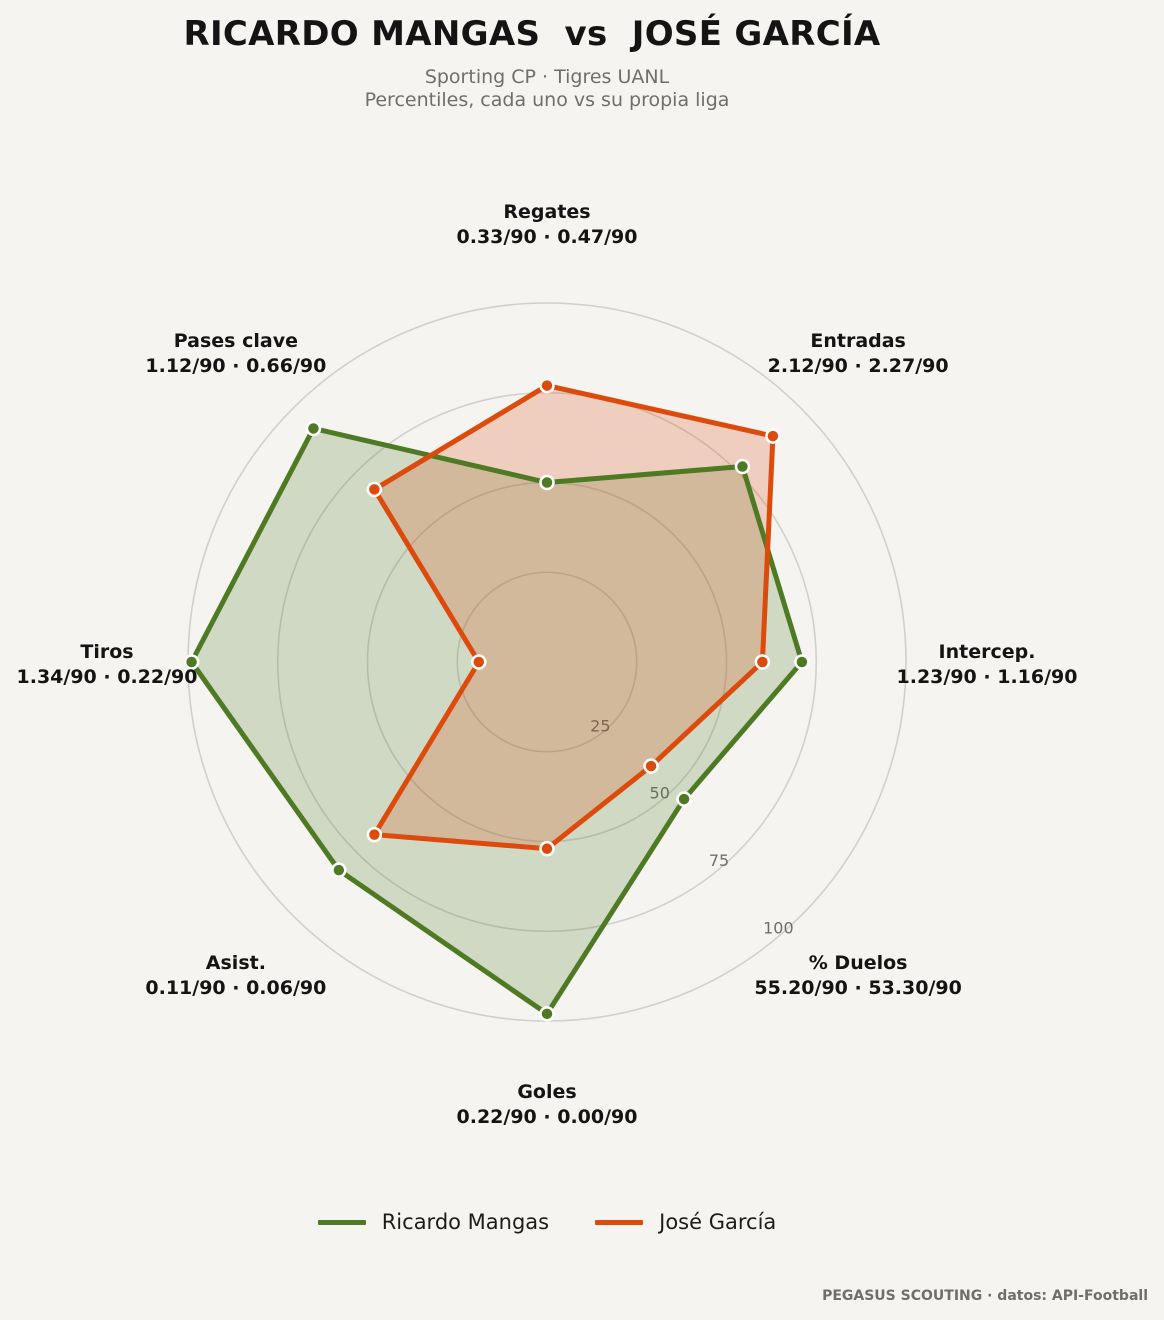 This screenshot has width=1164, height=1320. What do you see at coordinates (985, 1296) in the screenshot?
I see `footer-credit: PEGASUS SCOUTING · datos: API-Football` at bounding box center [985, 1296].